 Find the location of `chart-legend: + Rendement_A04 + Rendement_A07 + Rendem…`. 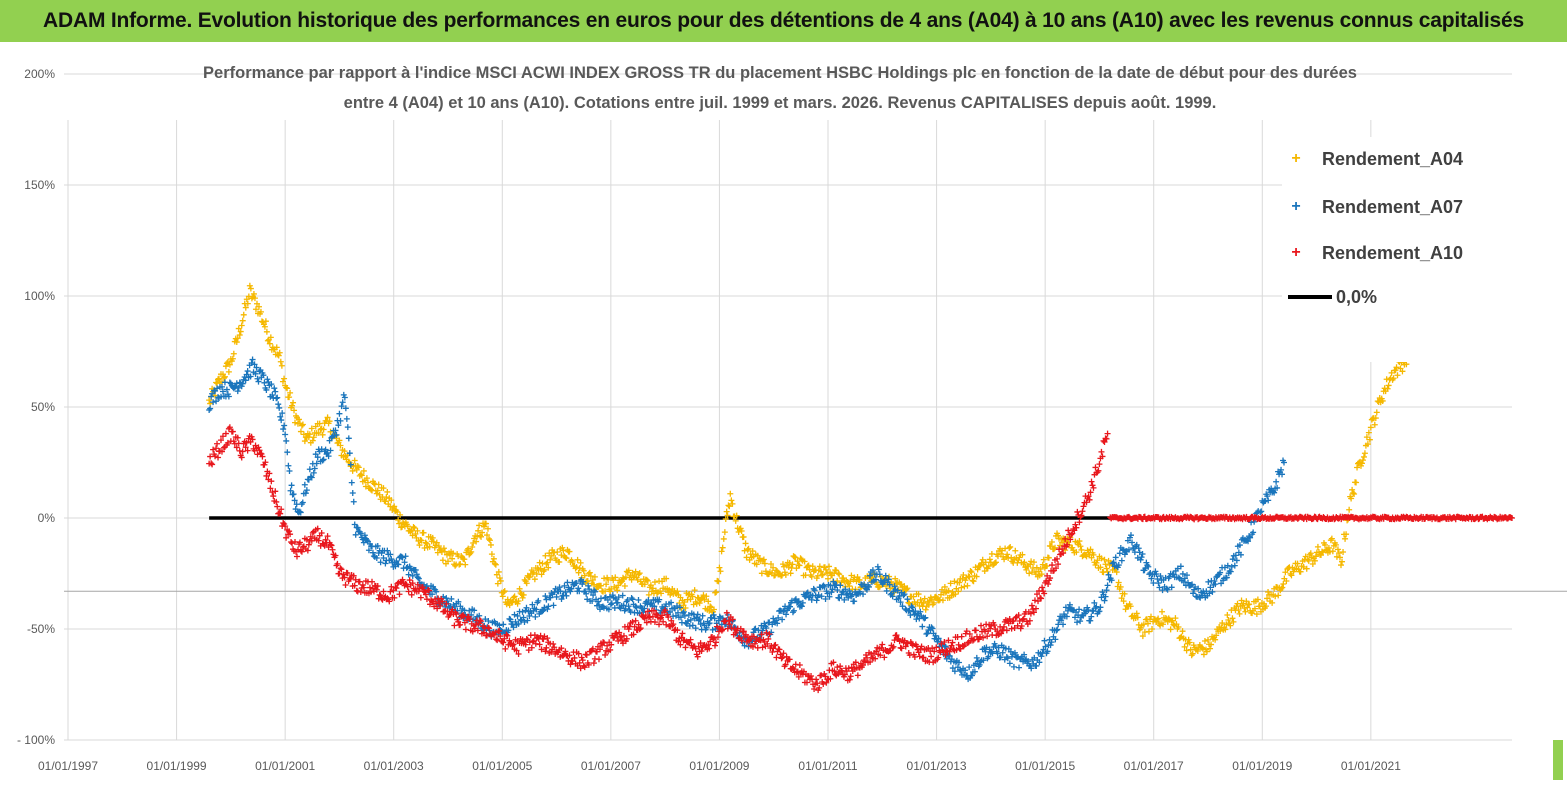

chart-legend: + Rendement_A04 + Rendement_A07 + Rendem… is located at coordinates (1397, 249).